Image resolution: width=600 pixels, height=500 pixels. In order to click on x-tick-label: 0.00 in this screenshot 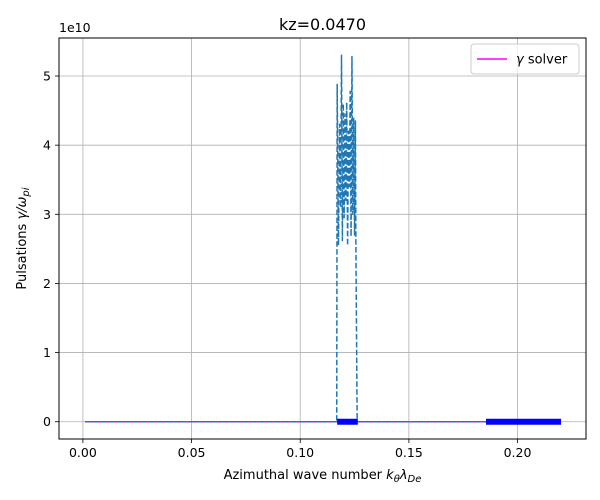, I will do `click(83, 452)`.